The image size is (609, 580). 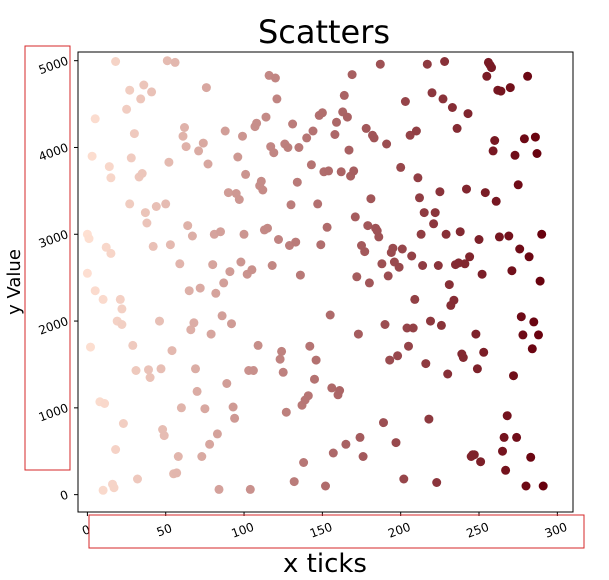 I want to click on x-axis-ticks: 0 50 100 150 200 250 300, so click(x=324, y=526).